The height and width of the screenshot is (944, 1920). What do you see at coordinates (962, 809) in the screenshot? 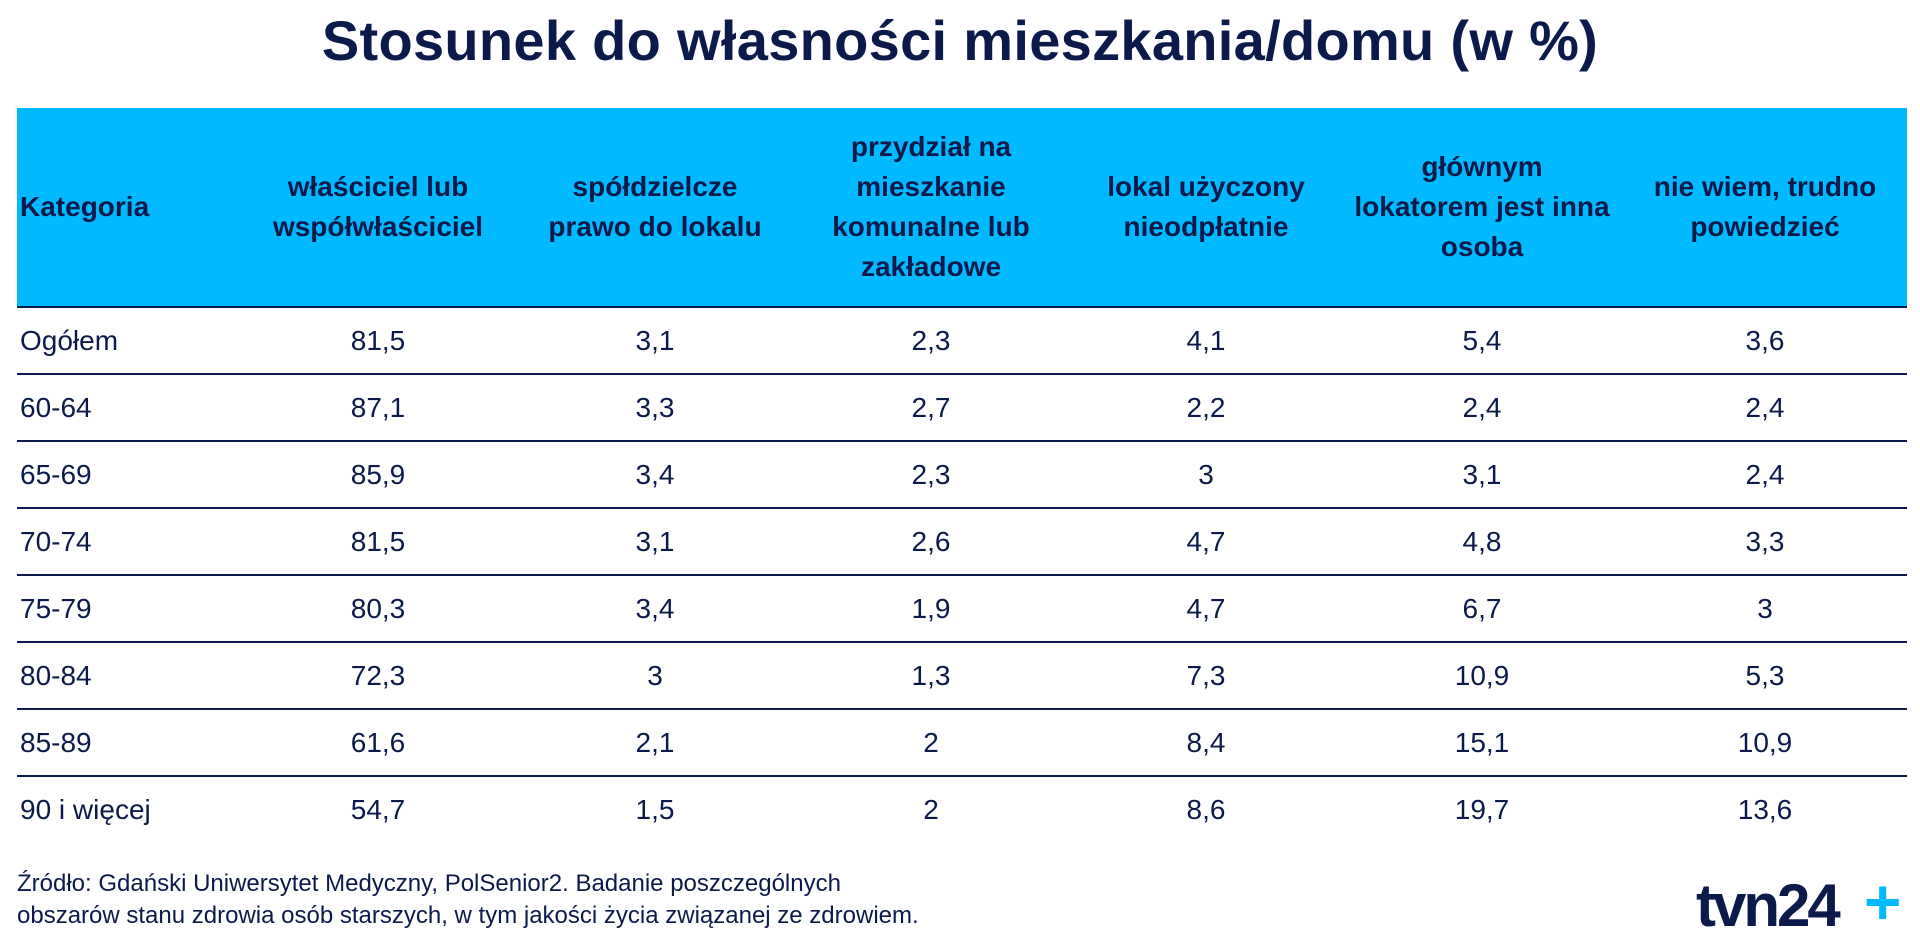
I see `table-row: 90 i więcej 54,7 1,5 2 8,6 19,7 13,6` at bounding box center [962, 809].